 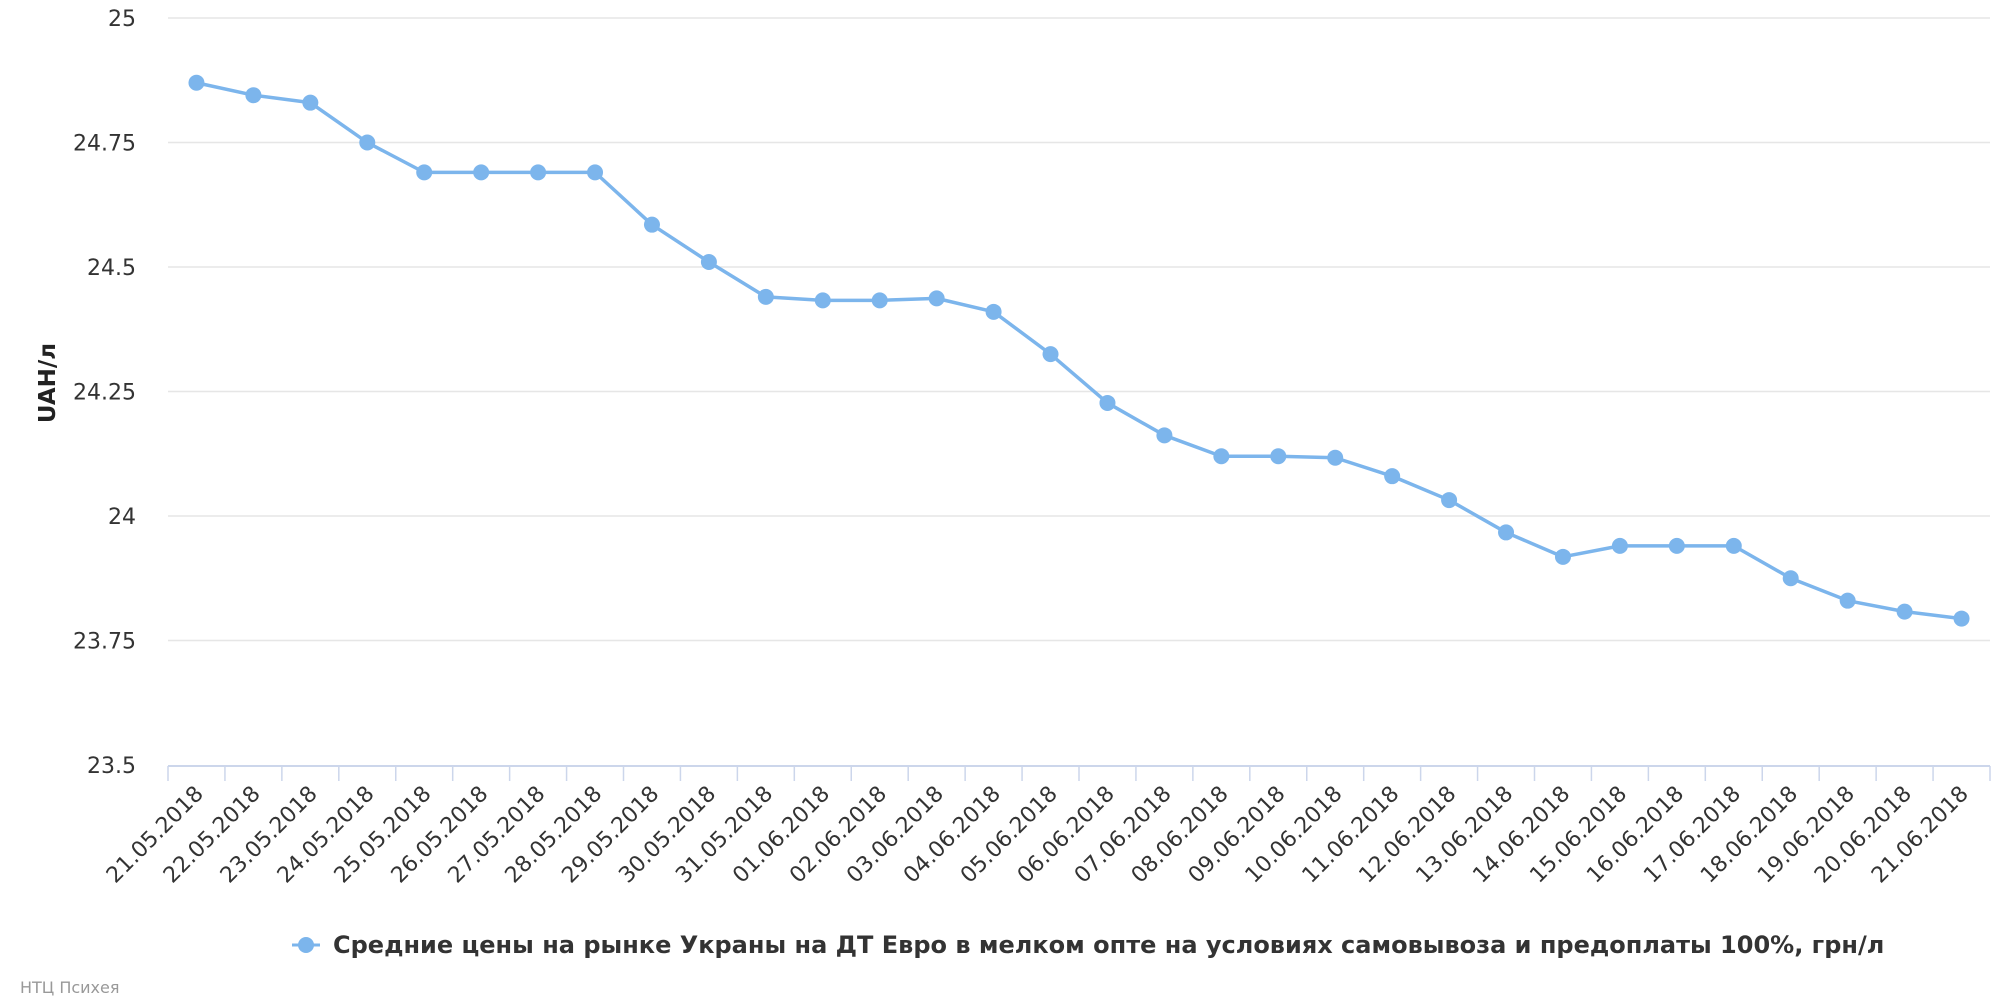 I want to click on legend-marker-symbol, so click(x=306, y=945).